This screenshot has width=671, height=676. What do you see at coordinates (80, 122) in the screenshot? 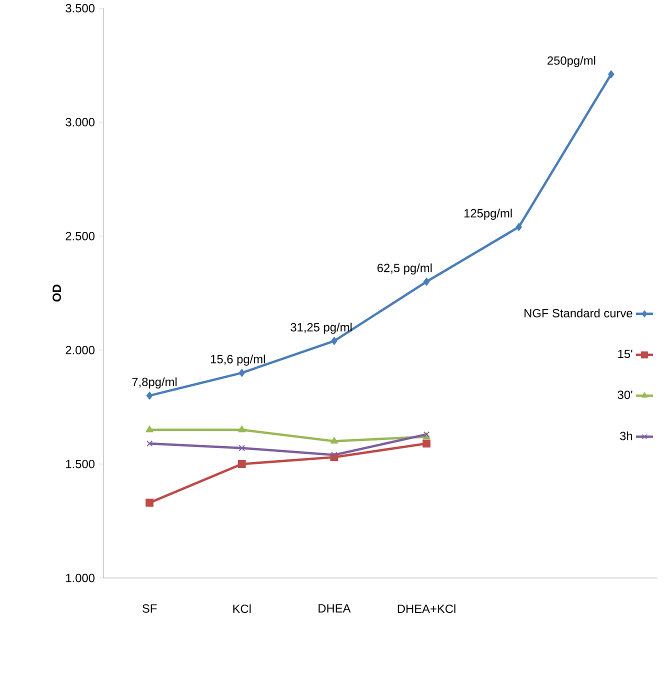
I see `y-tick-label: 3.000` at bounding box center [80, 122].